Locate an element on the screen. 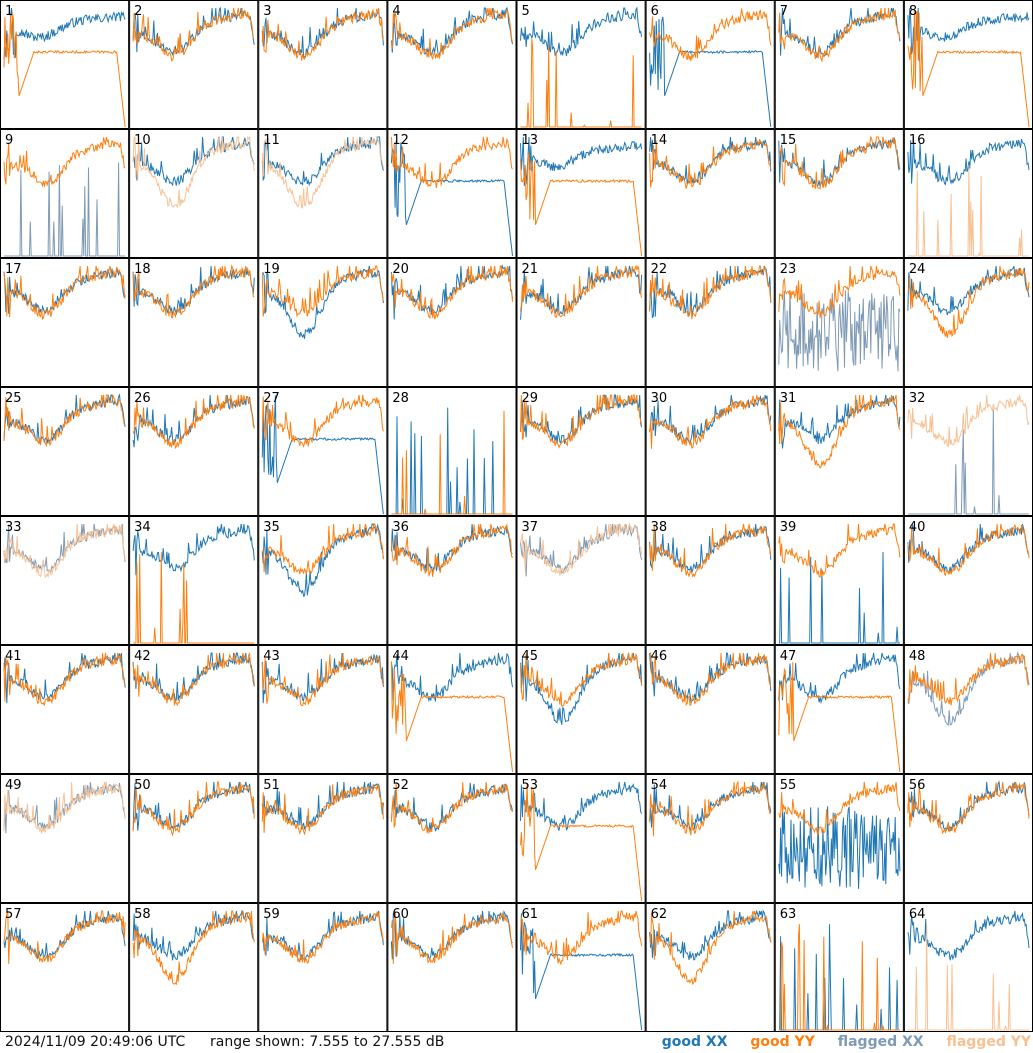 This screenshot has width=1033, height=1053. panel-32: 32 is located at coordinates (968, 451).